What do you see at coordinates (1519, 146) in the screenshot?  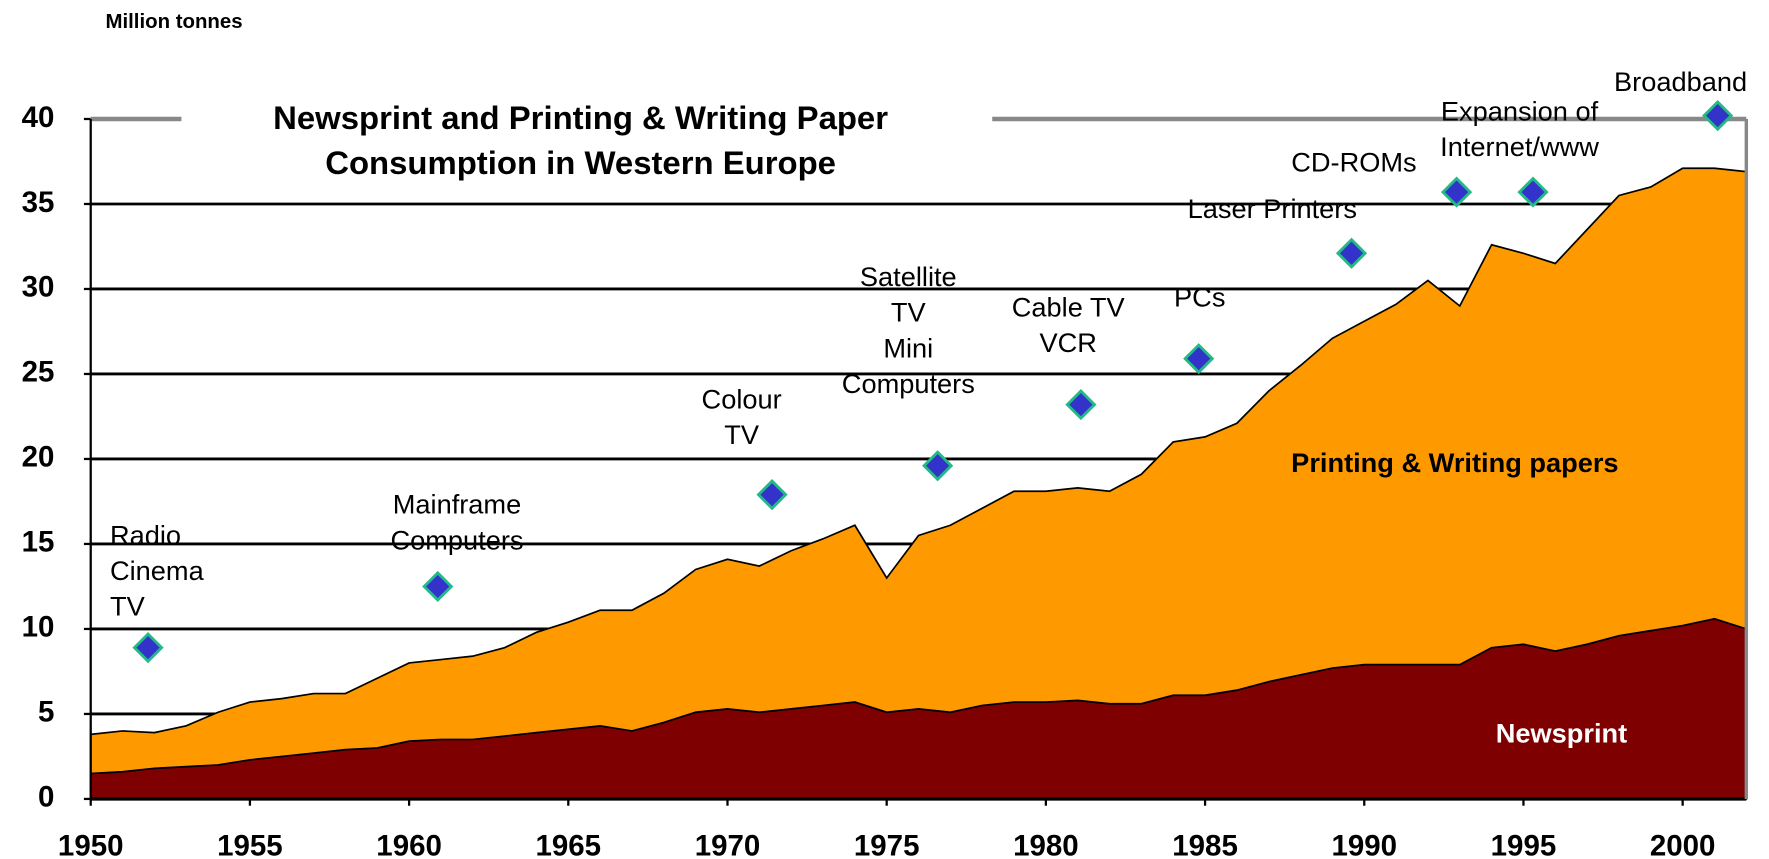 I see `milestone-label: Internet/www` at bounding box center [1519, 146].